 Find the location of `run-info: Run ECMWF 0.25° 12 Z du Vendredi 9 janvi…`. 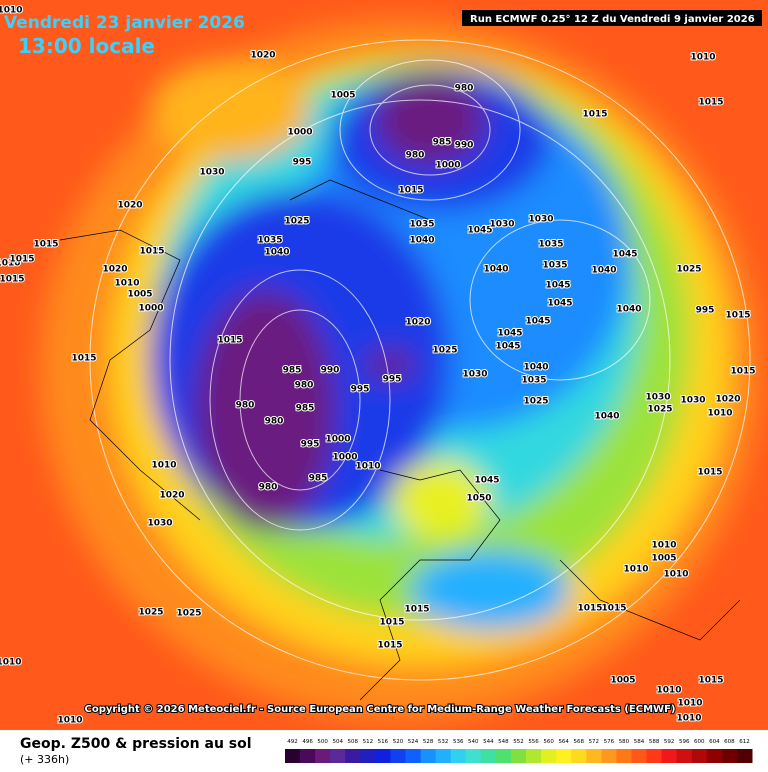

run-info: Run ECMWF 0.25° 12 Z du Vendredi 9 janvi… is located at coordinates (612, 19).